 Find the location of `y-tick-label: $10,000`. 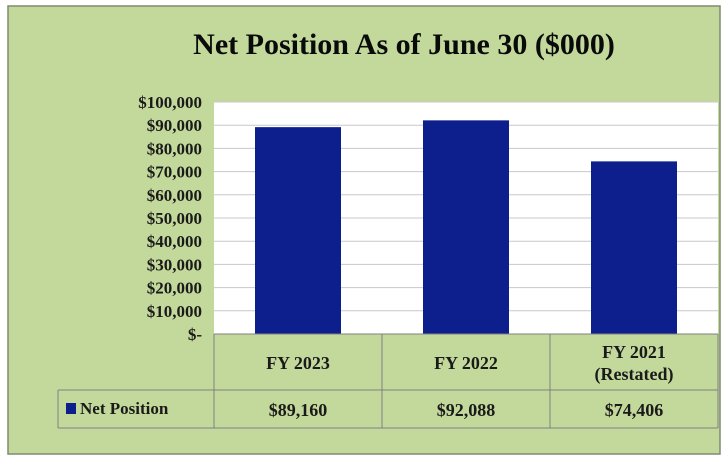

y-tick-label: $10,000 is located at coordinates (174, 311).